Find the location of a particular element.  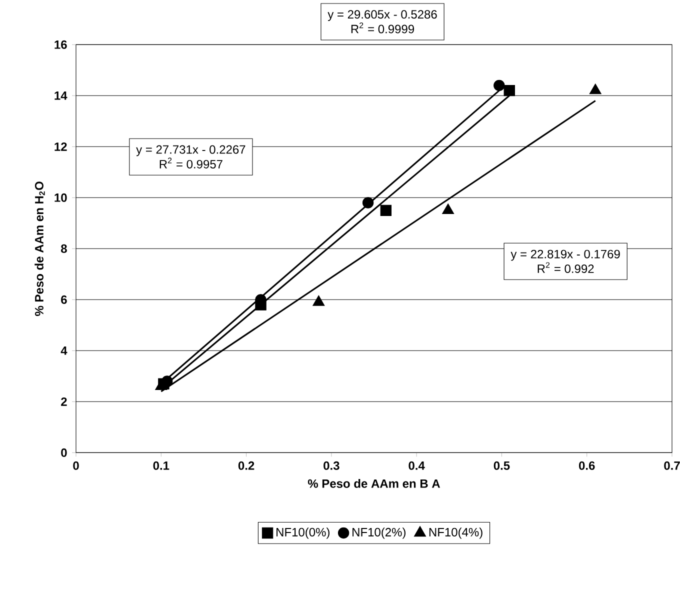

y-tick-label: 0 is located at coordinates (64, 452).